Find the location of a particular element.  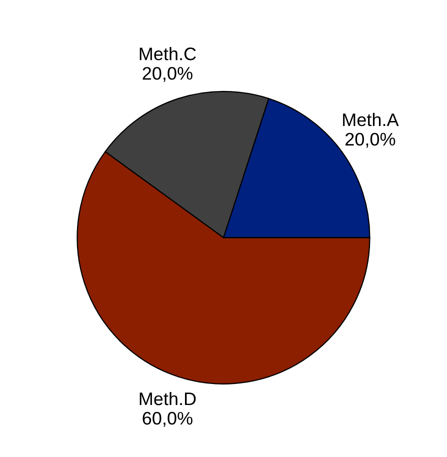

slice-label: Meth.D is located at coordinates (168, 399).